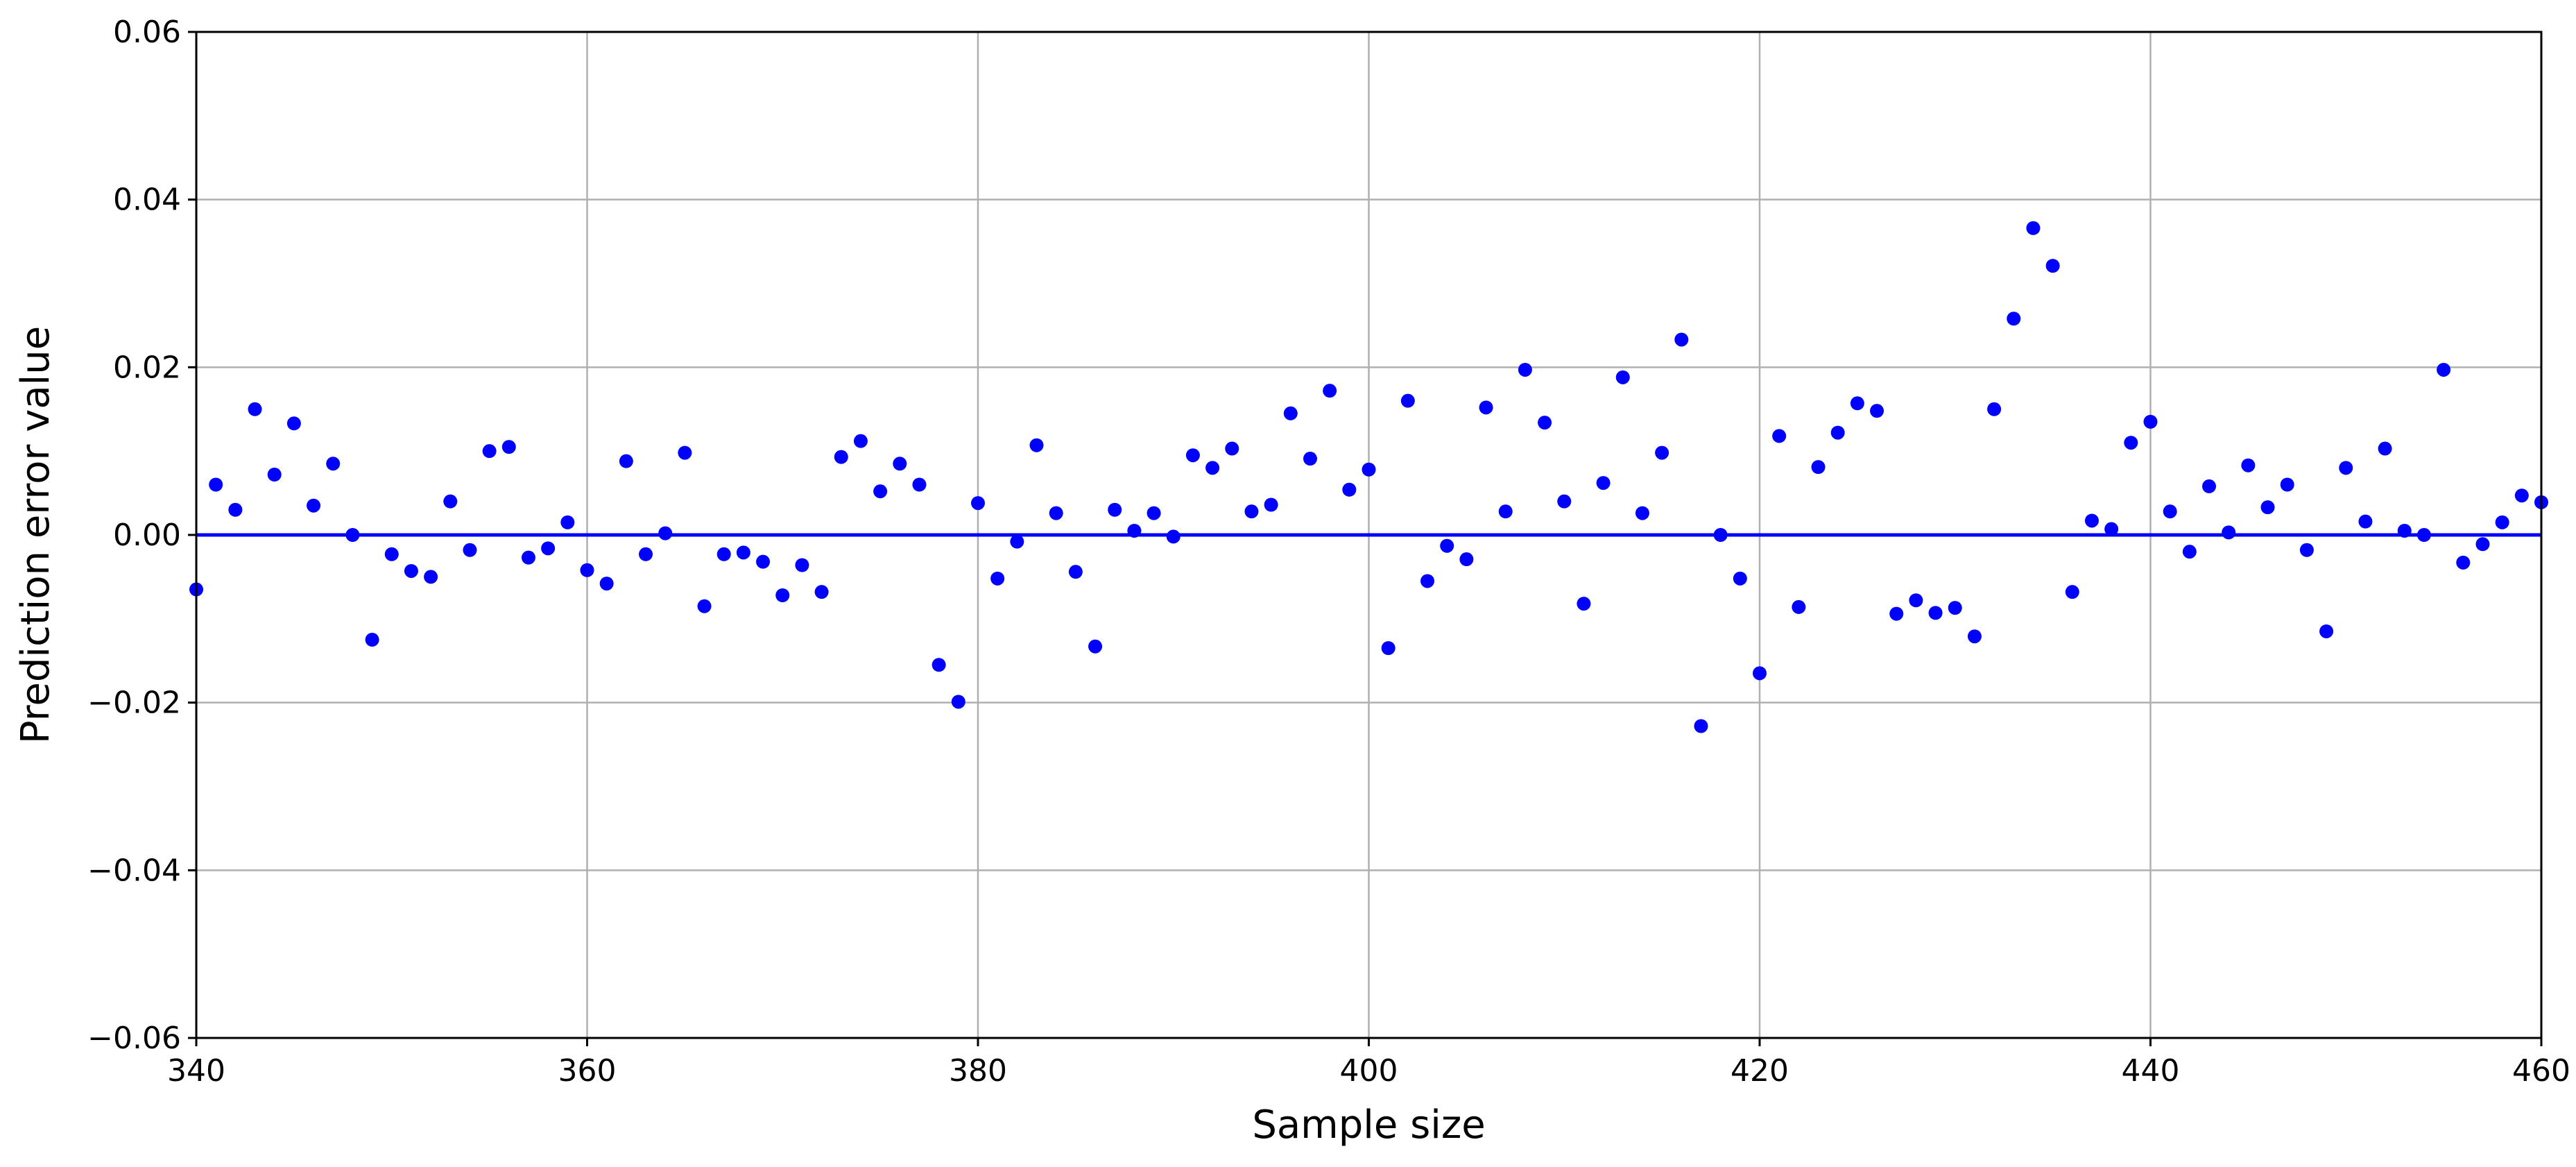  I want to click on x-tick-label: 380, so click(978, 1071).